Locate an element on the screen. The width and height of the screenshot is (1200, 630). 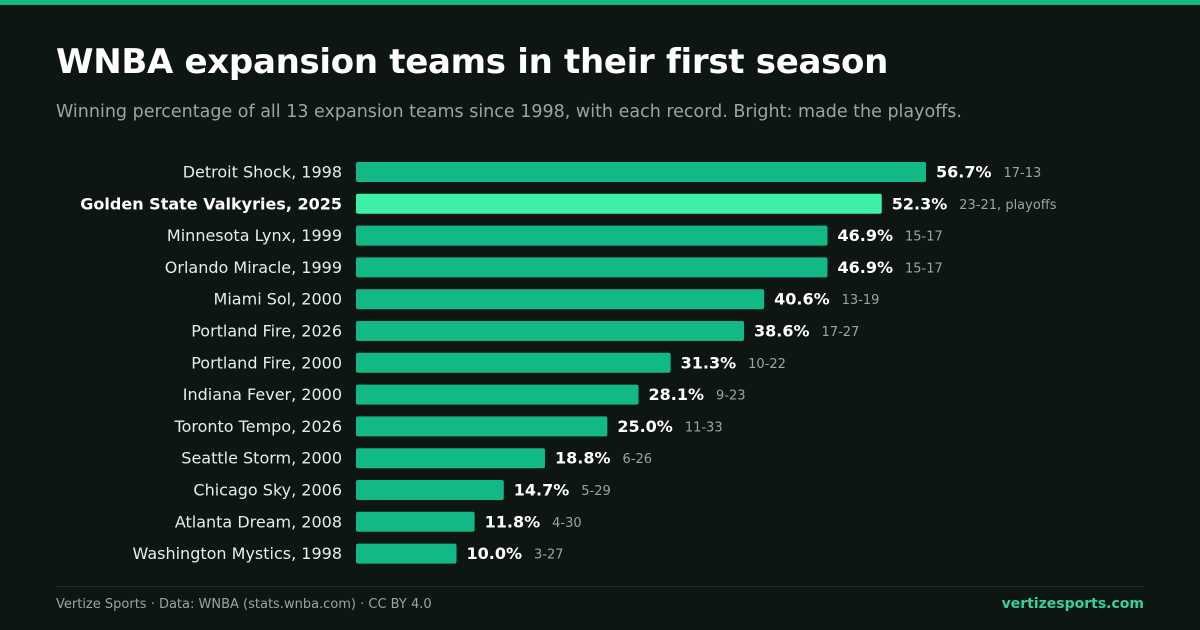
category-label: Portland Fire, 2000 is located at coordinates (266, 362).